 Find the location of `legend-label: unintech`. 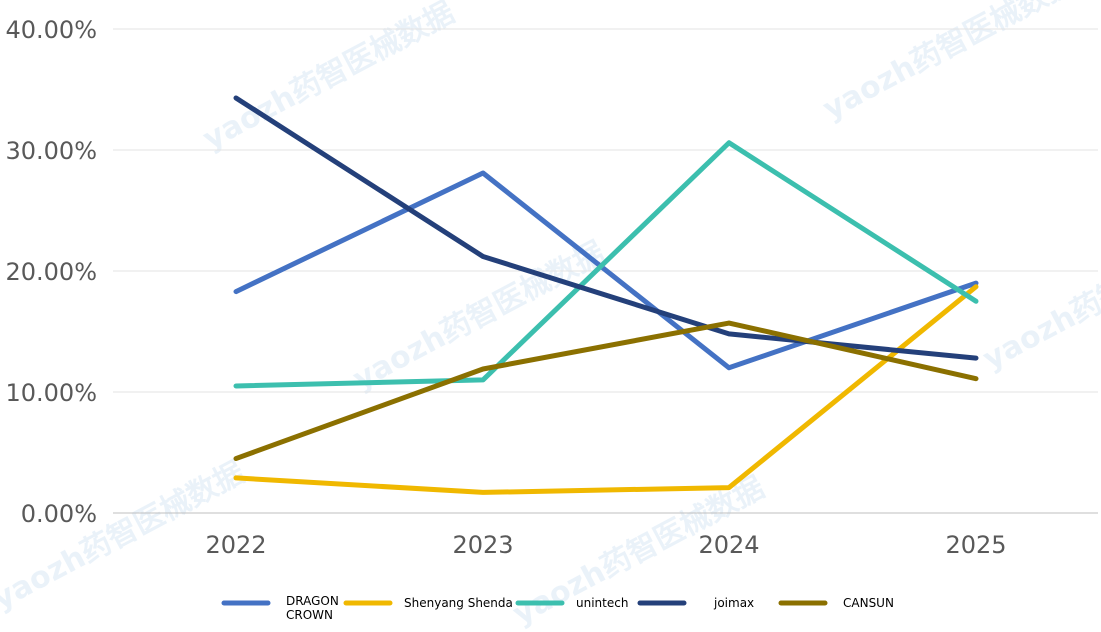

legend-label: unintech is located at coordinates (602, 603).